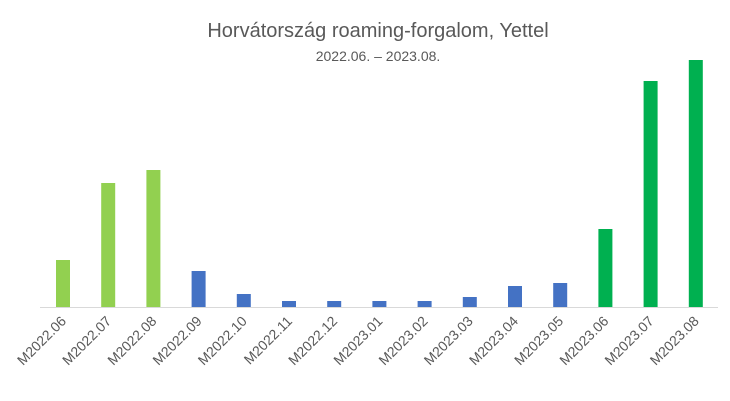  What do you see at coordinates (222, 340) in the screenshot?
I see `x-tick-label: M2022.10` at bounding box center [222, 340].